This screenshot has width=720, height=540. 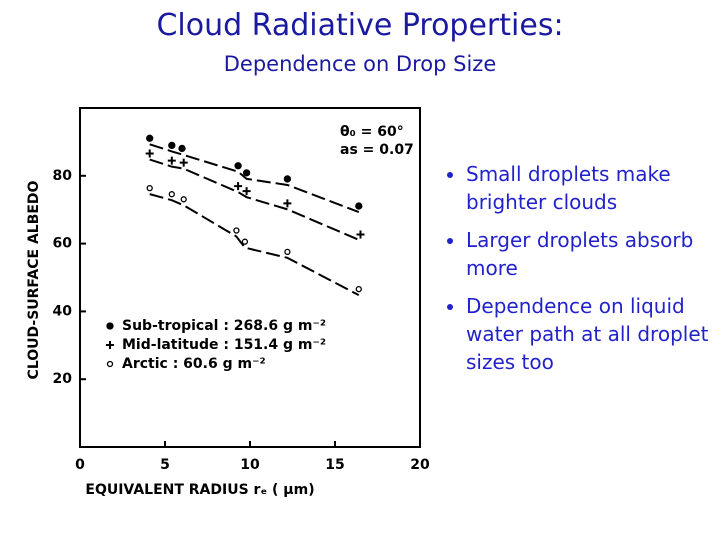 What do you see at coordinates (63, 176) in the screenshot?
I see `y-tick-label: 80` at bounding box center [63, 176].